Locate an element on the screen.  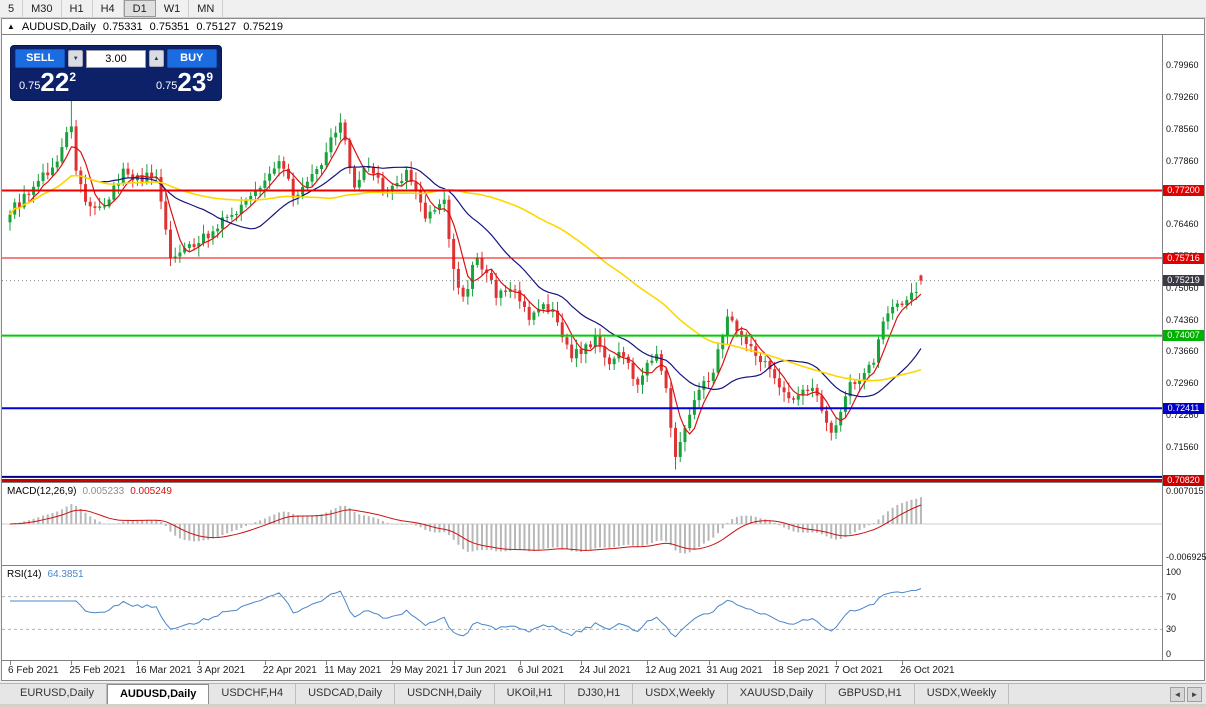
macd-value: 0.005233 is located at coordinates (103, 491).